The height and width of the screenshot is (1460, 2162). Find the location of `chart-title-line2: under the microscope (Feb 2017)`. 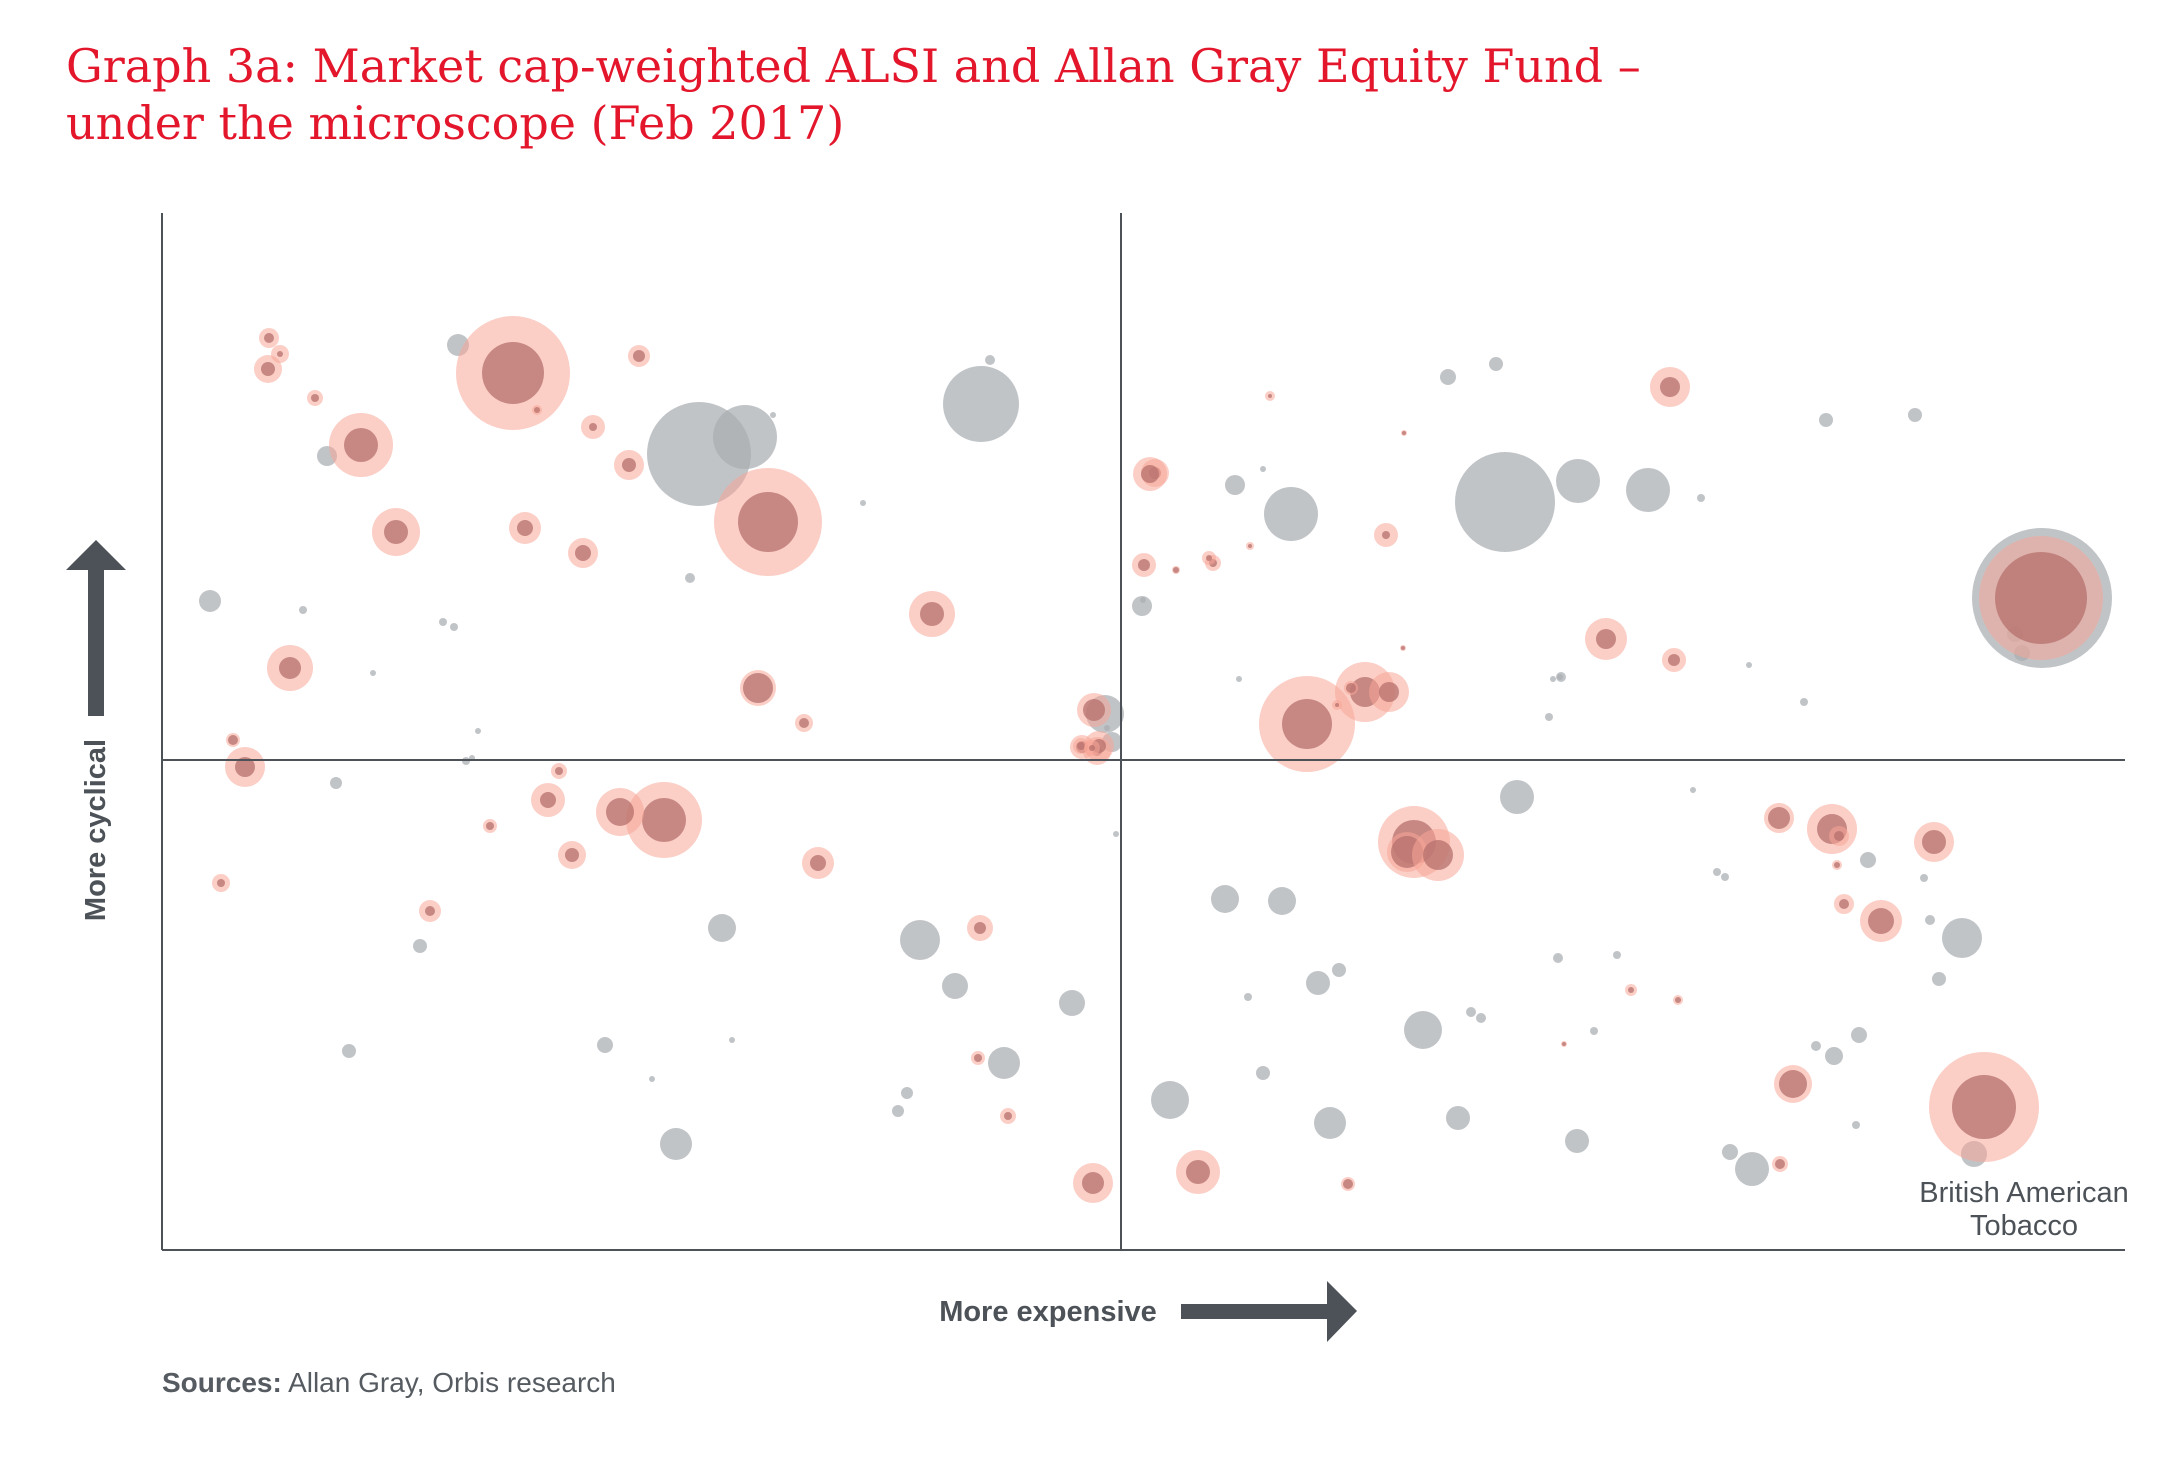

chart-title-line2: under the microscope (Feb 2017) is located at coordinates (455, 123).